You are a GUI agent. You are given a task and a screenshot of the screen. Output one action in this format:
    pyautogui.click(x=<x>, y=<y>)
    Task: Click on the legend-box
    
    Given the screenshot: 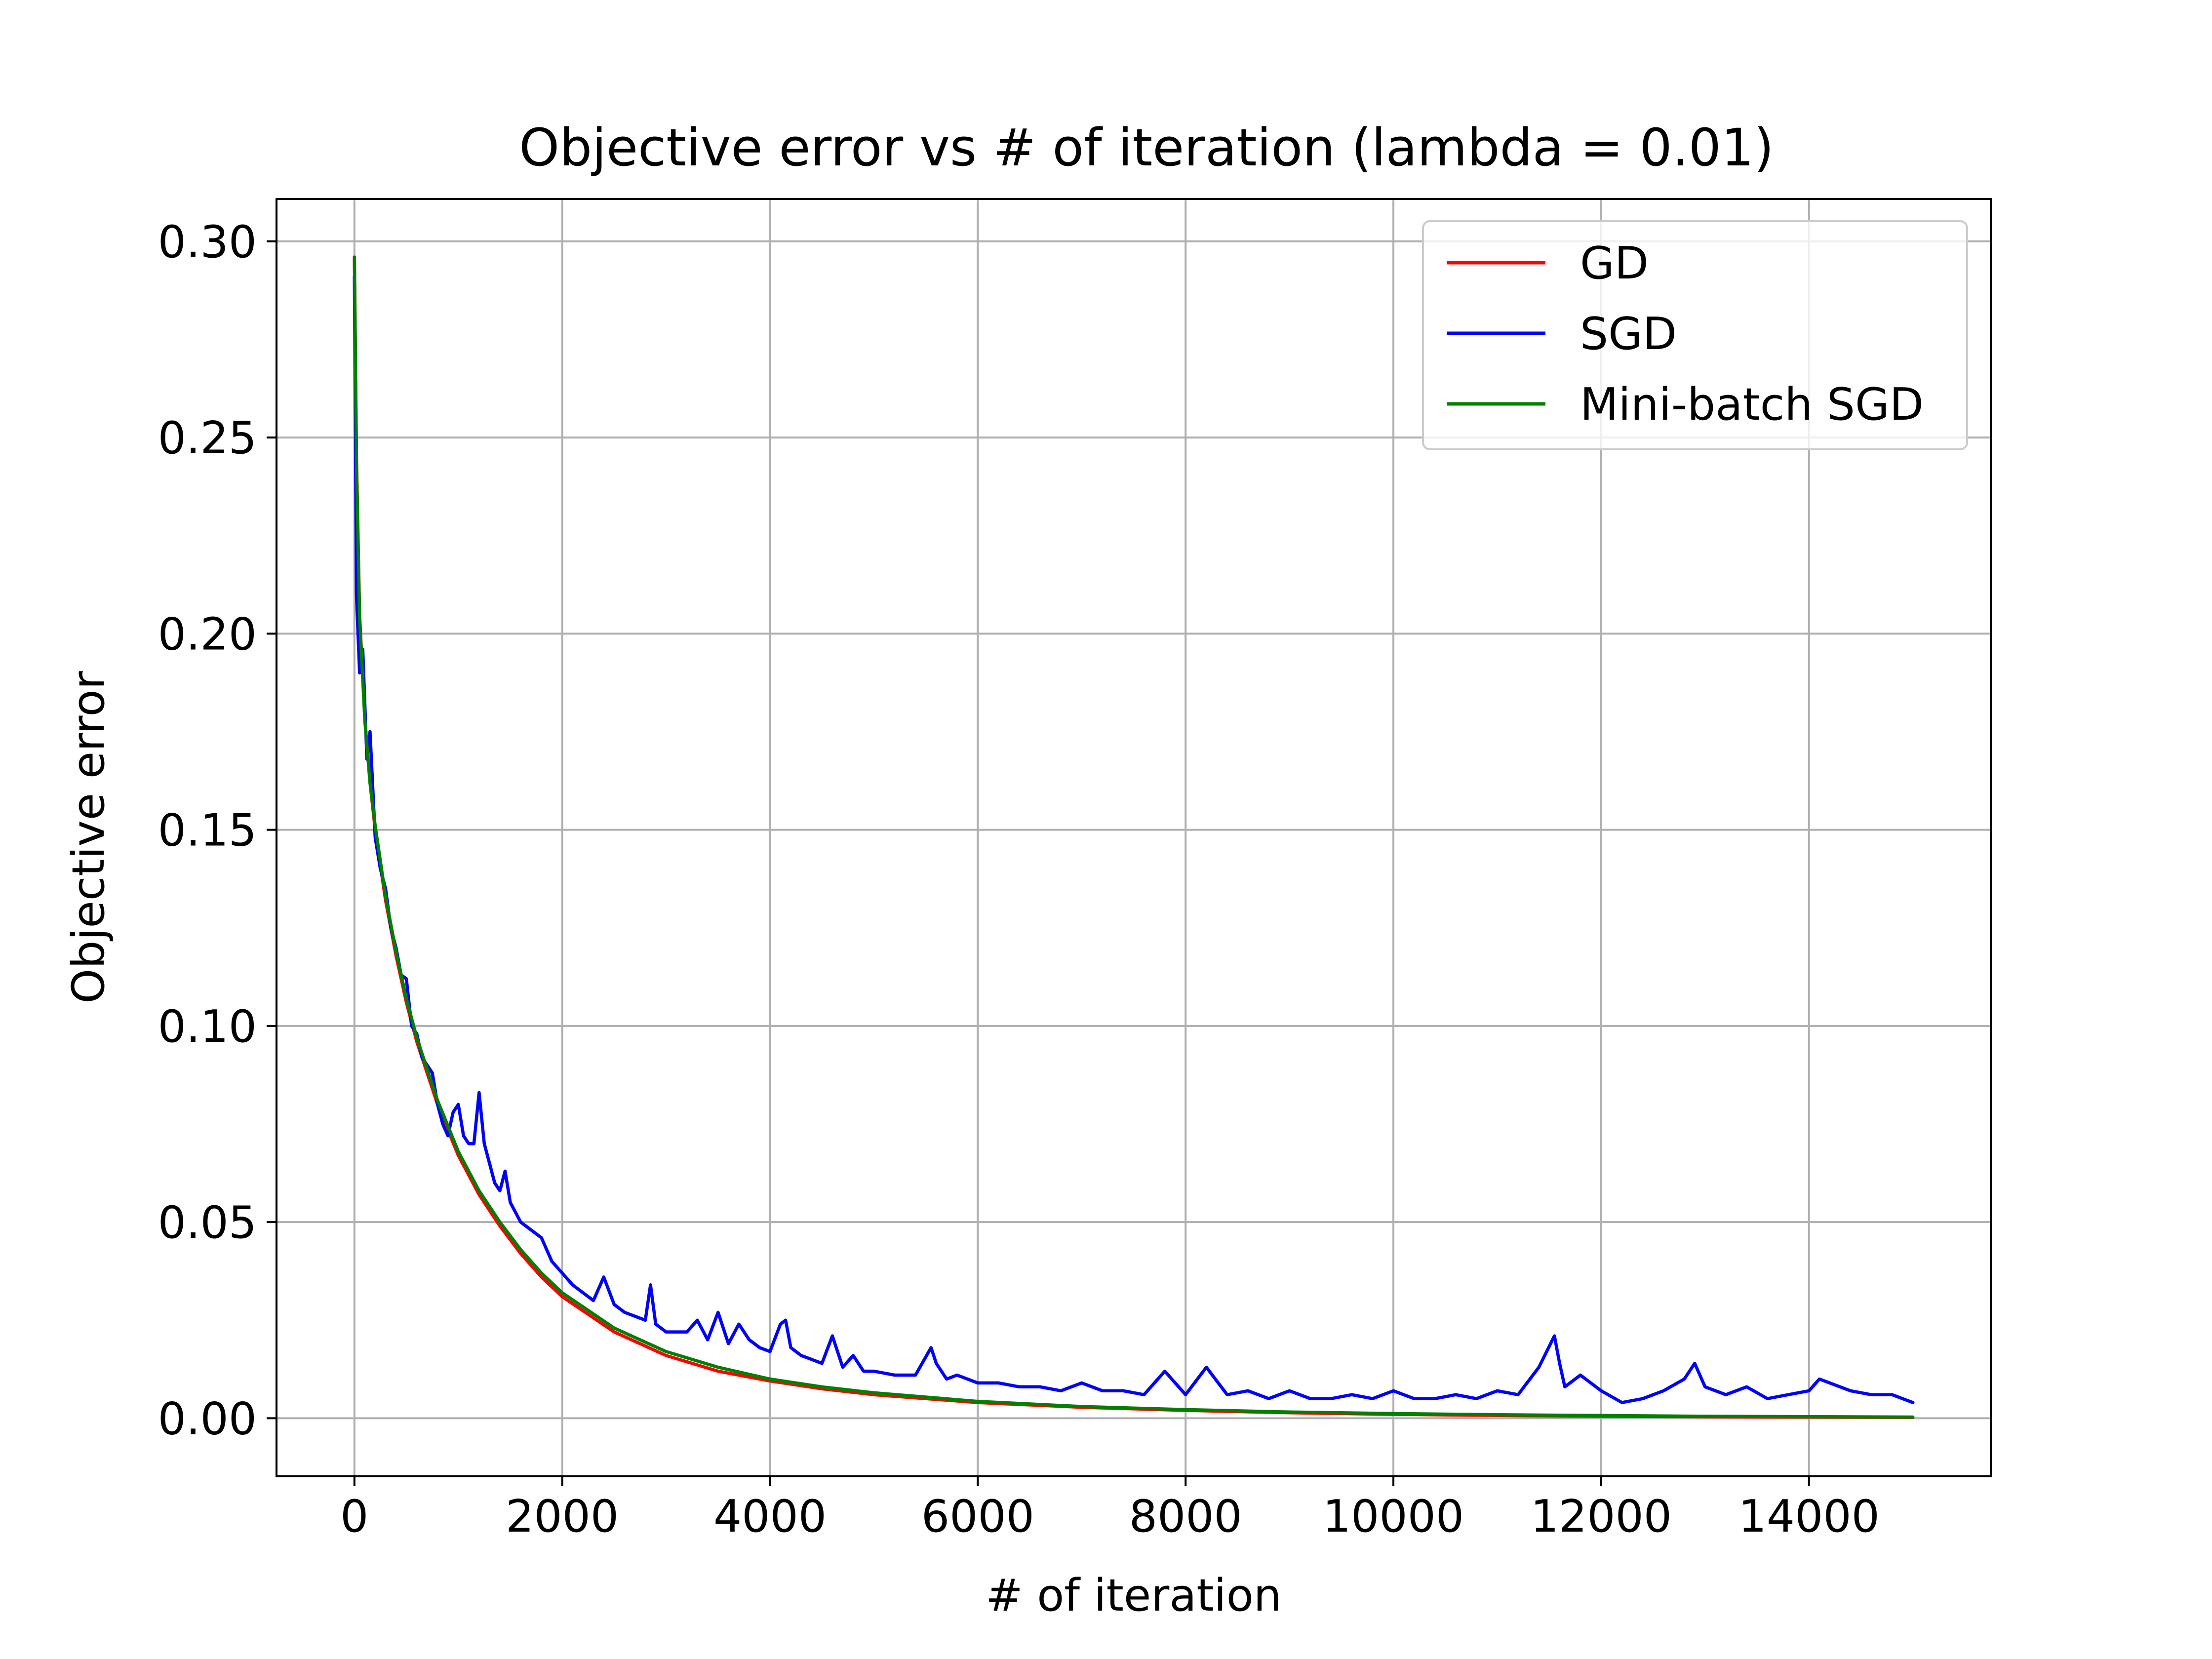 What is the action you would take?
    pyautogui.click(x=1695, y=335)
    